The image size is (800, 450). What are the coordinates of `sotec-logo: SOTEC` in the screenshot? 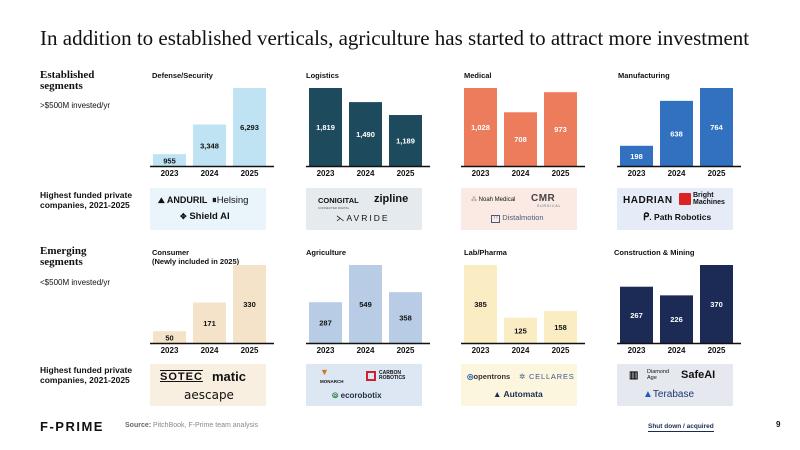 It's located at (181, 377).